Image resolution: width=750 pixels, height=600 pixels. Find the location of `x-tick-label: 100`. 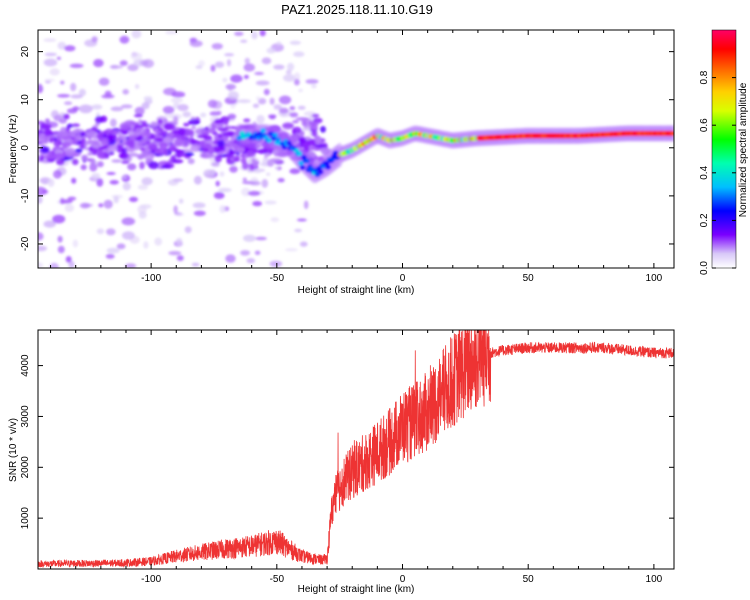

x-tick-label: 100 is located at coordinates (654, 579).